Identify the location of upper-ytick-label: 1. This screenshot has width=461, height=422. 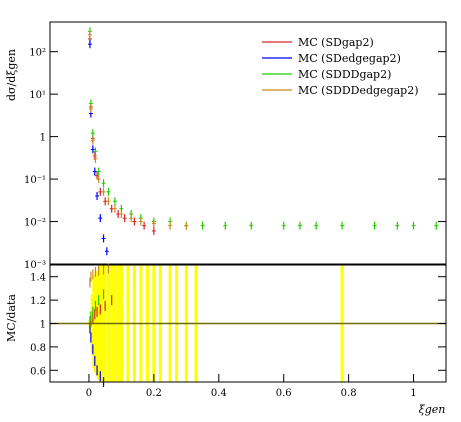
(43, 138).